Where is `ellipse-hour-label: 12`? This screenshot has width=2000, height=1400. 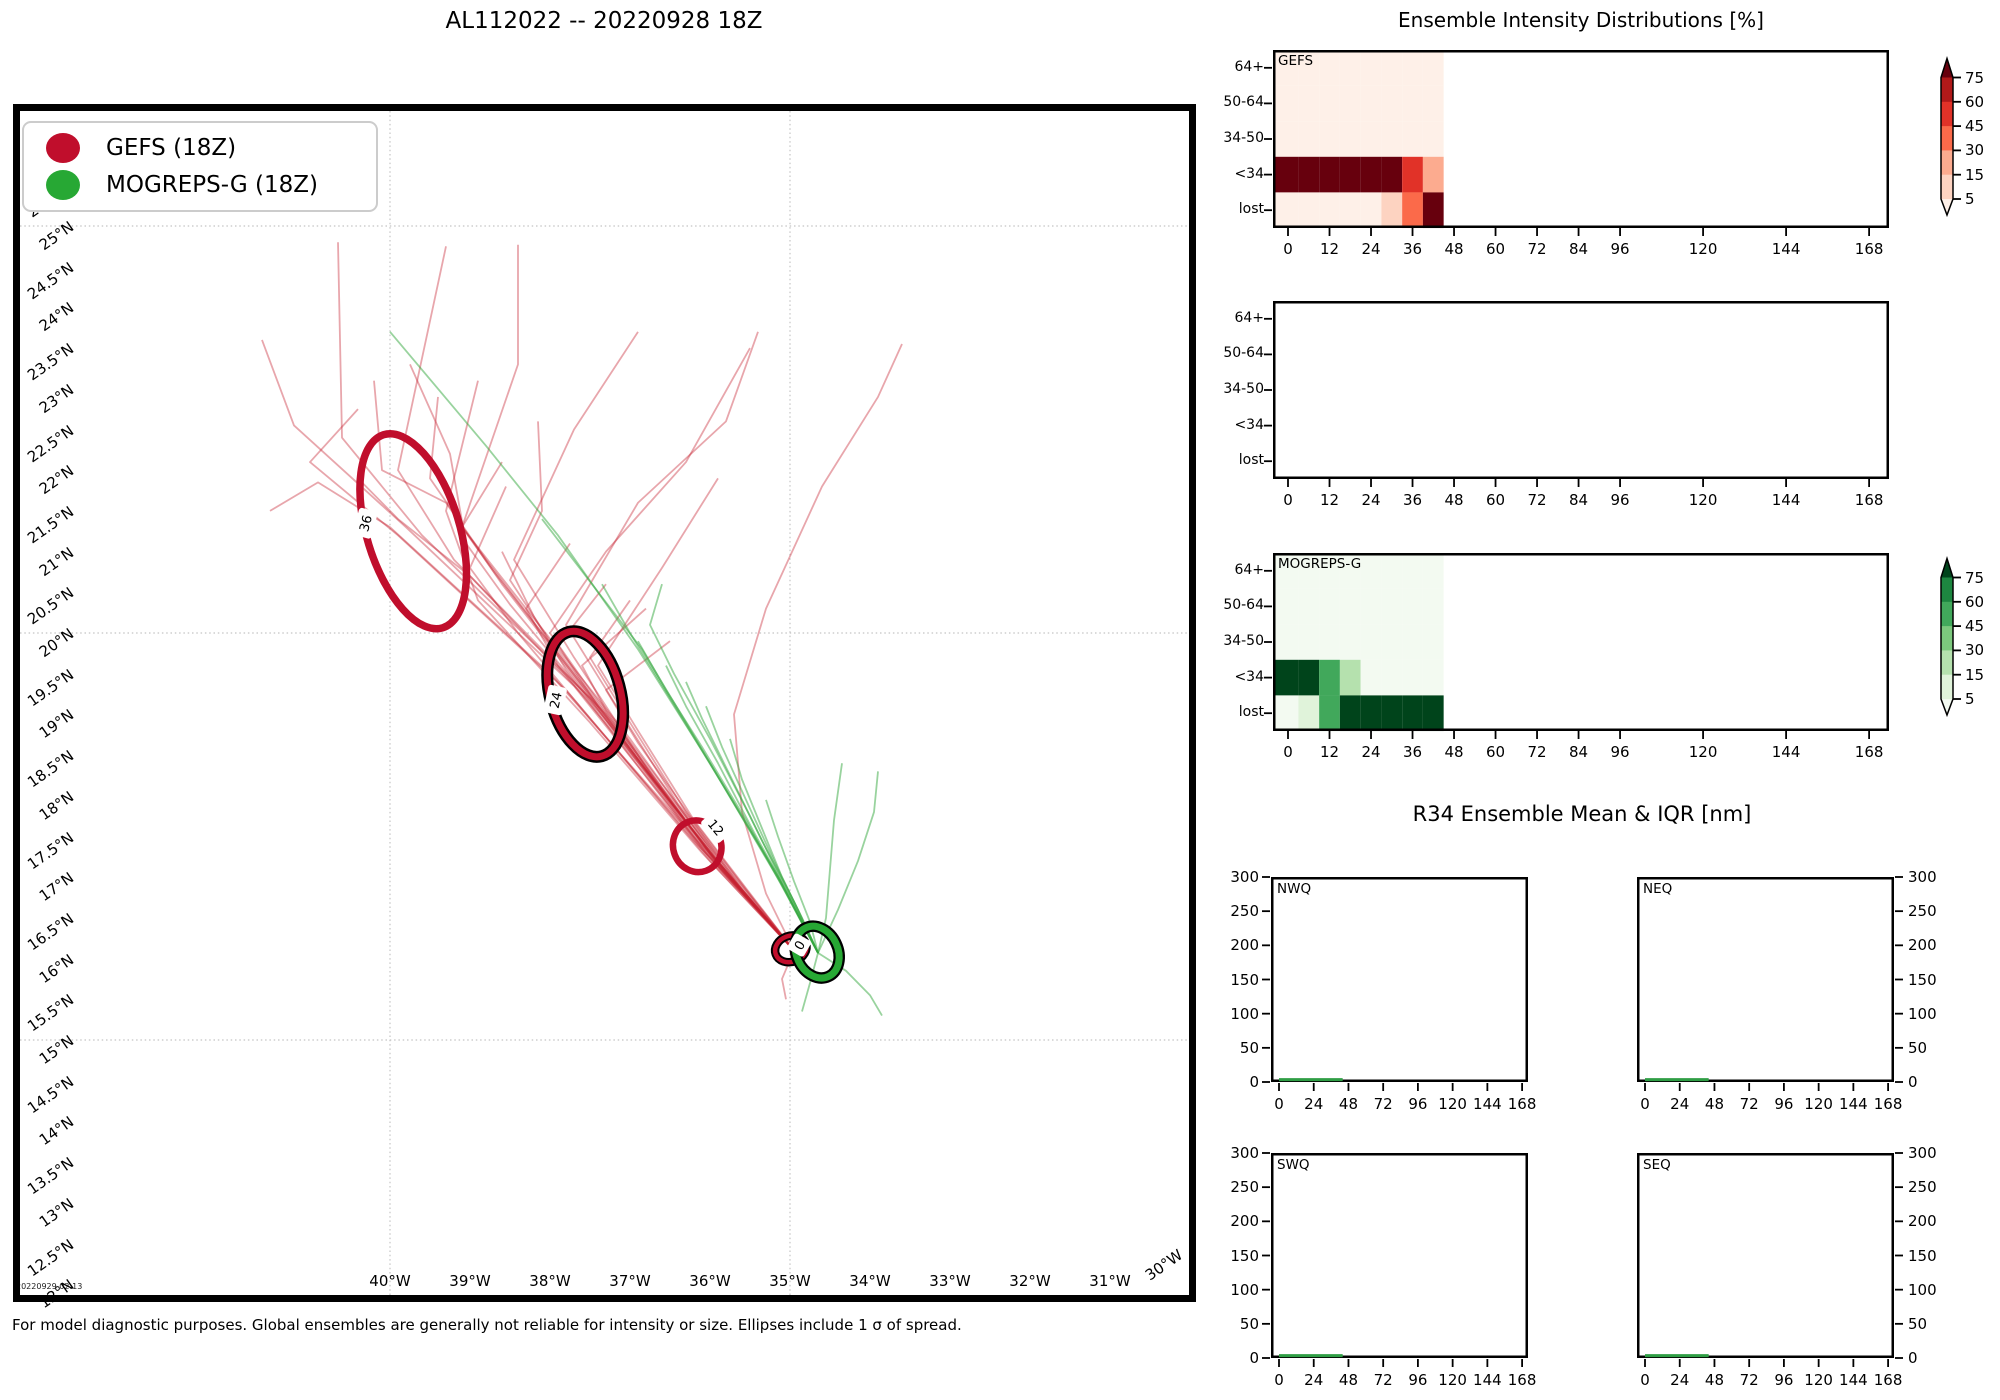
ellipse-hour-label: 12 is located at coordinates (716, 827).